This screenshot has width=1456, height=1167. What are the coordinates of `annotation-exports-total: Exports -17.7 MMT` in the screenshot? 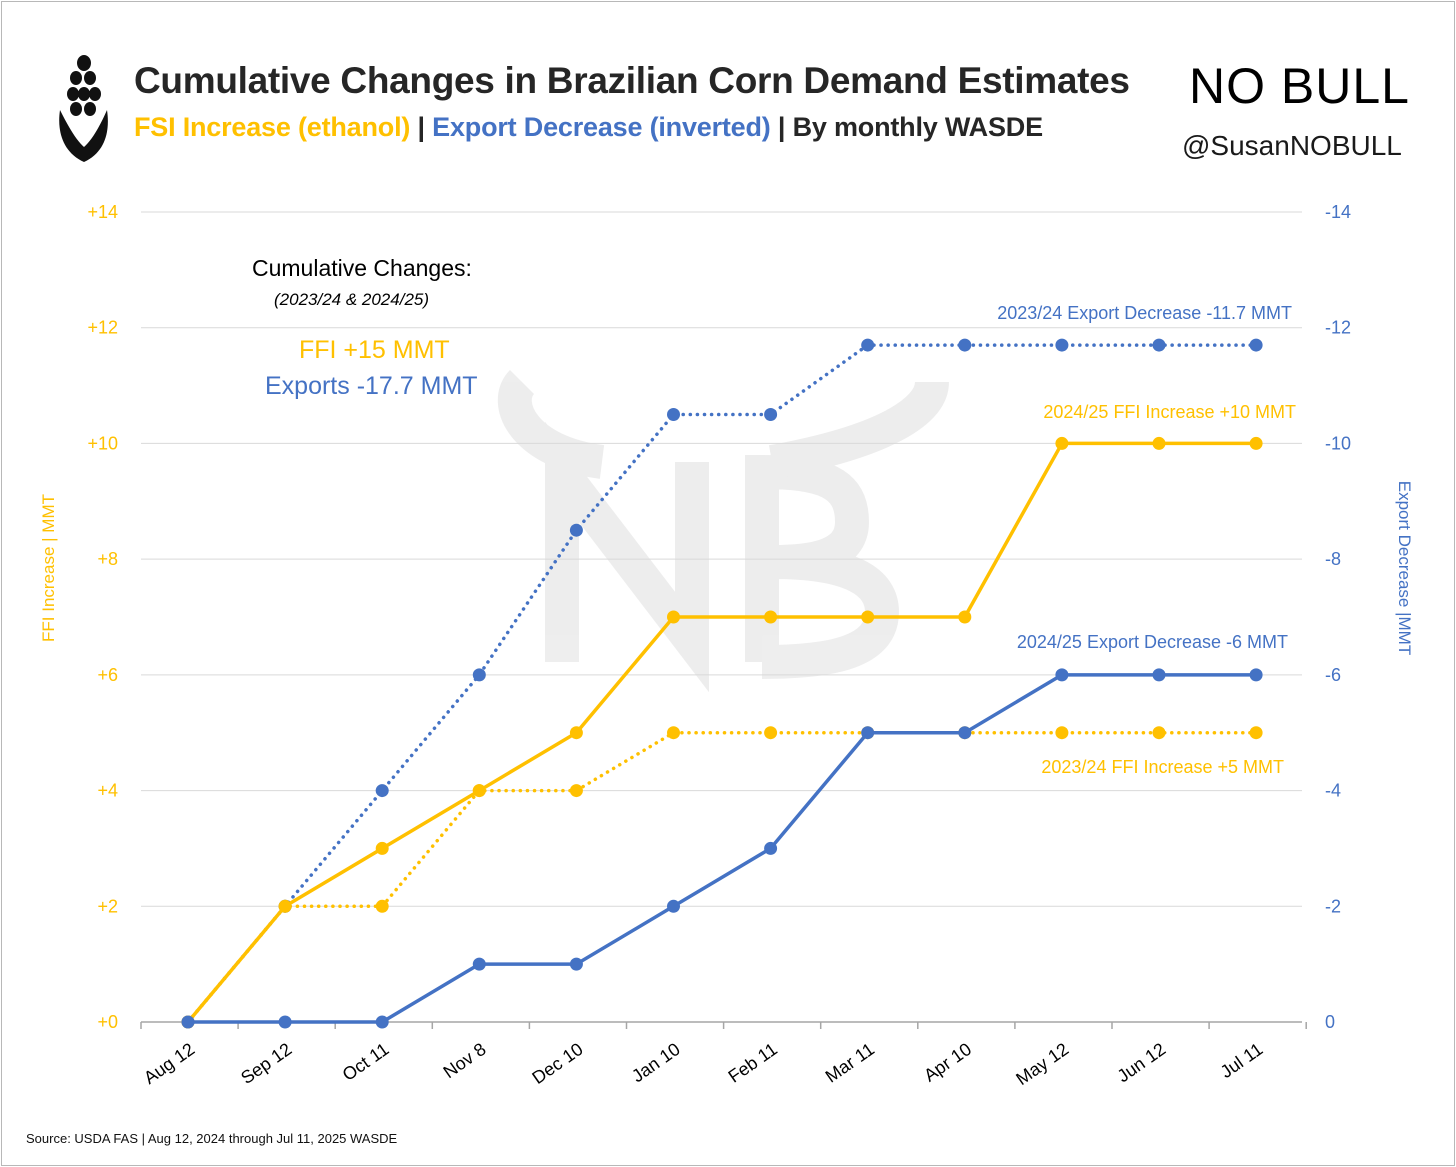 It's located at (371, 386).